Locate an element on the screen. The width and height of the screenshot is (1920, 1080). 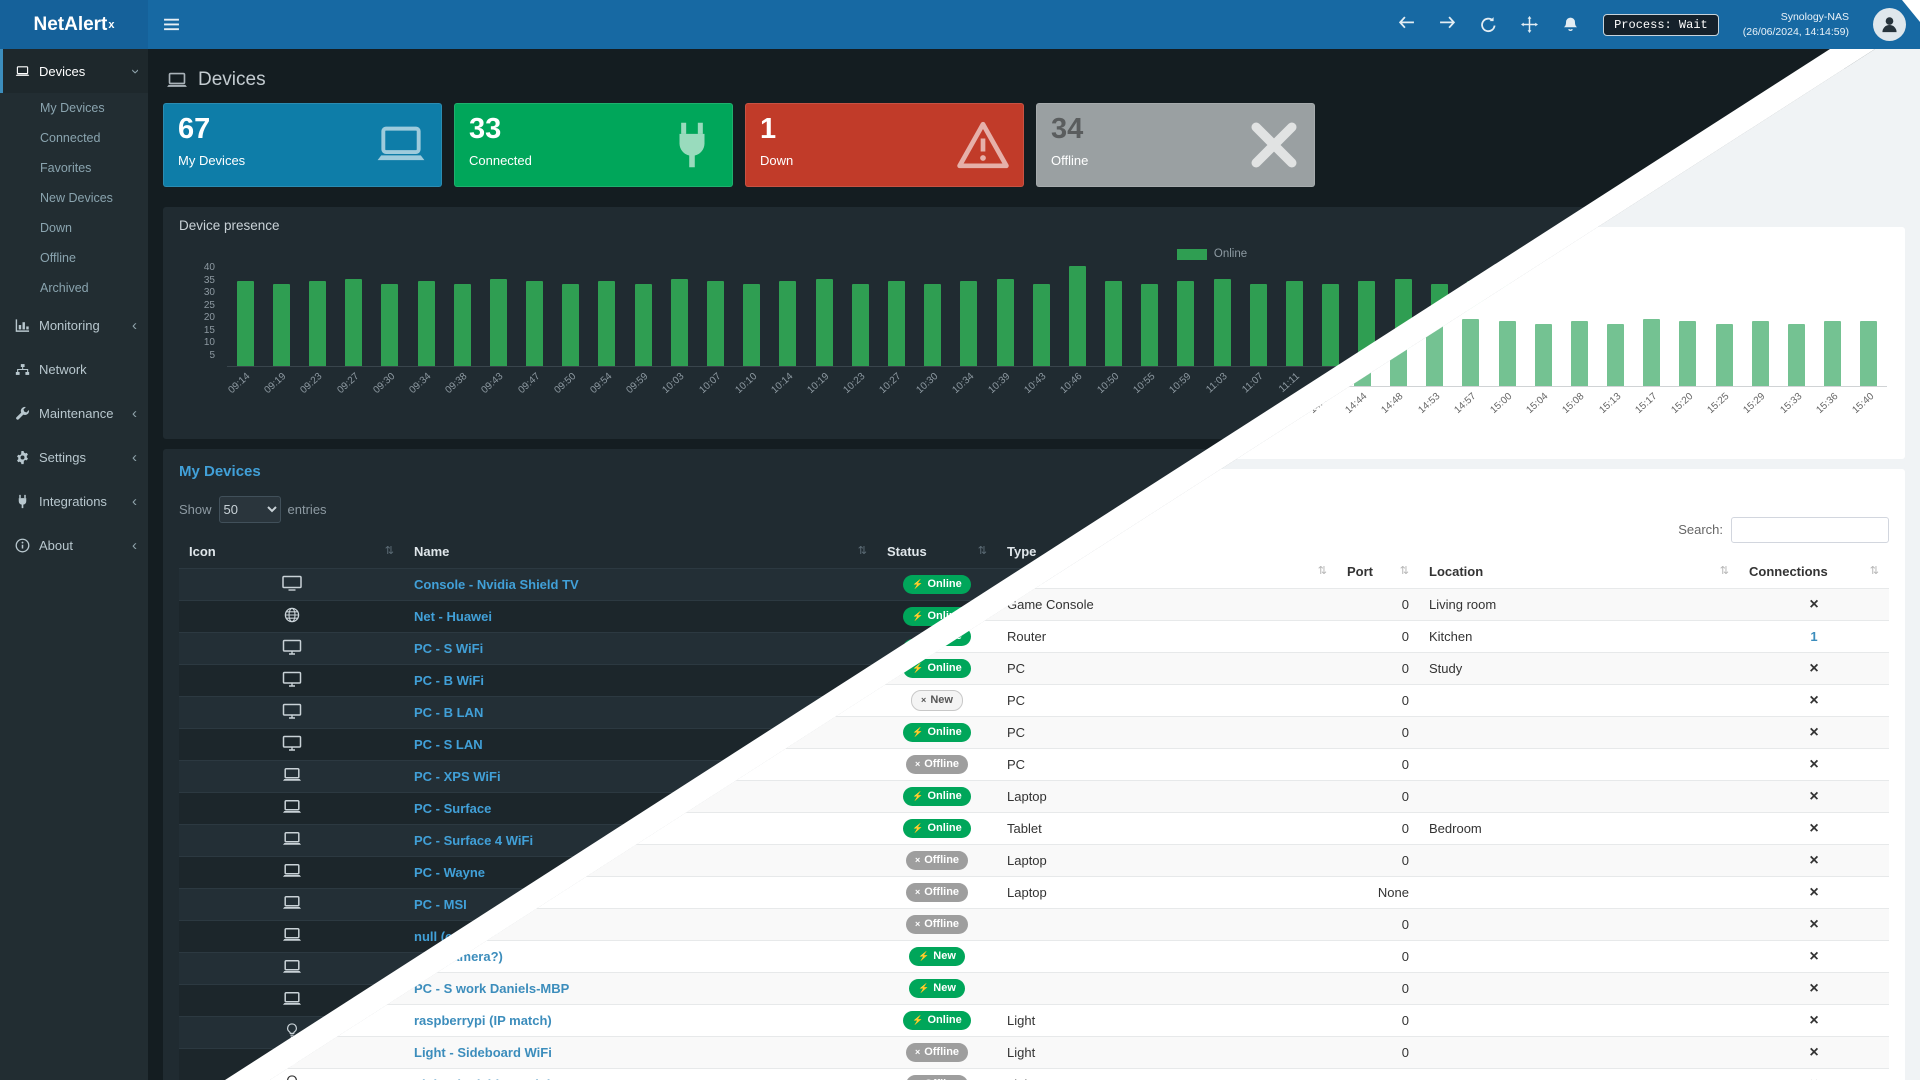
sidebar-item-favorites: Favorites is located at coordinates (66, 168).